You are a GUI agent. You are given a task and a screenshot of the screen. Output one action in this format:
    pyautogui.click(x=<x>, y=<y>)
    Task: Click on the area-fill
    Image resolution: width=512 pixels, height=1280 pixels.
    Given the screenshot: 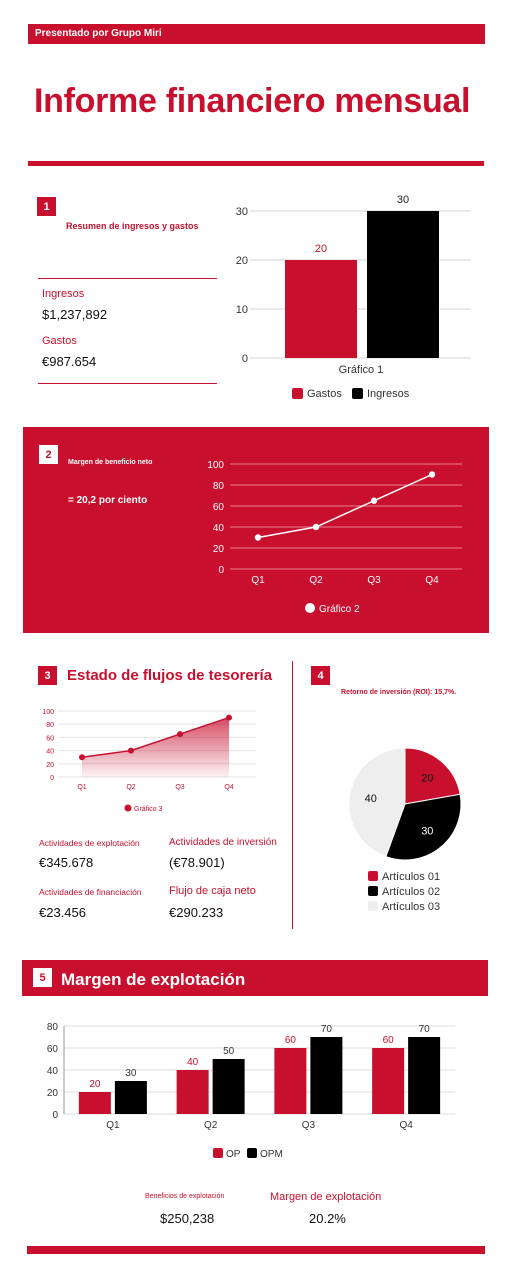 What is the action you would take?
    pyautogui.click(x=155, y=747)
    